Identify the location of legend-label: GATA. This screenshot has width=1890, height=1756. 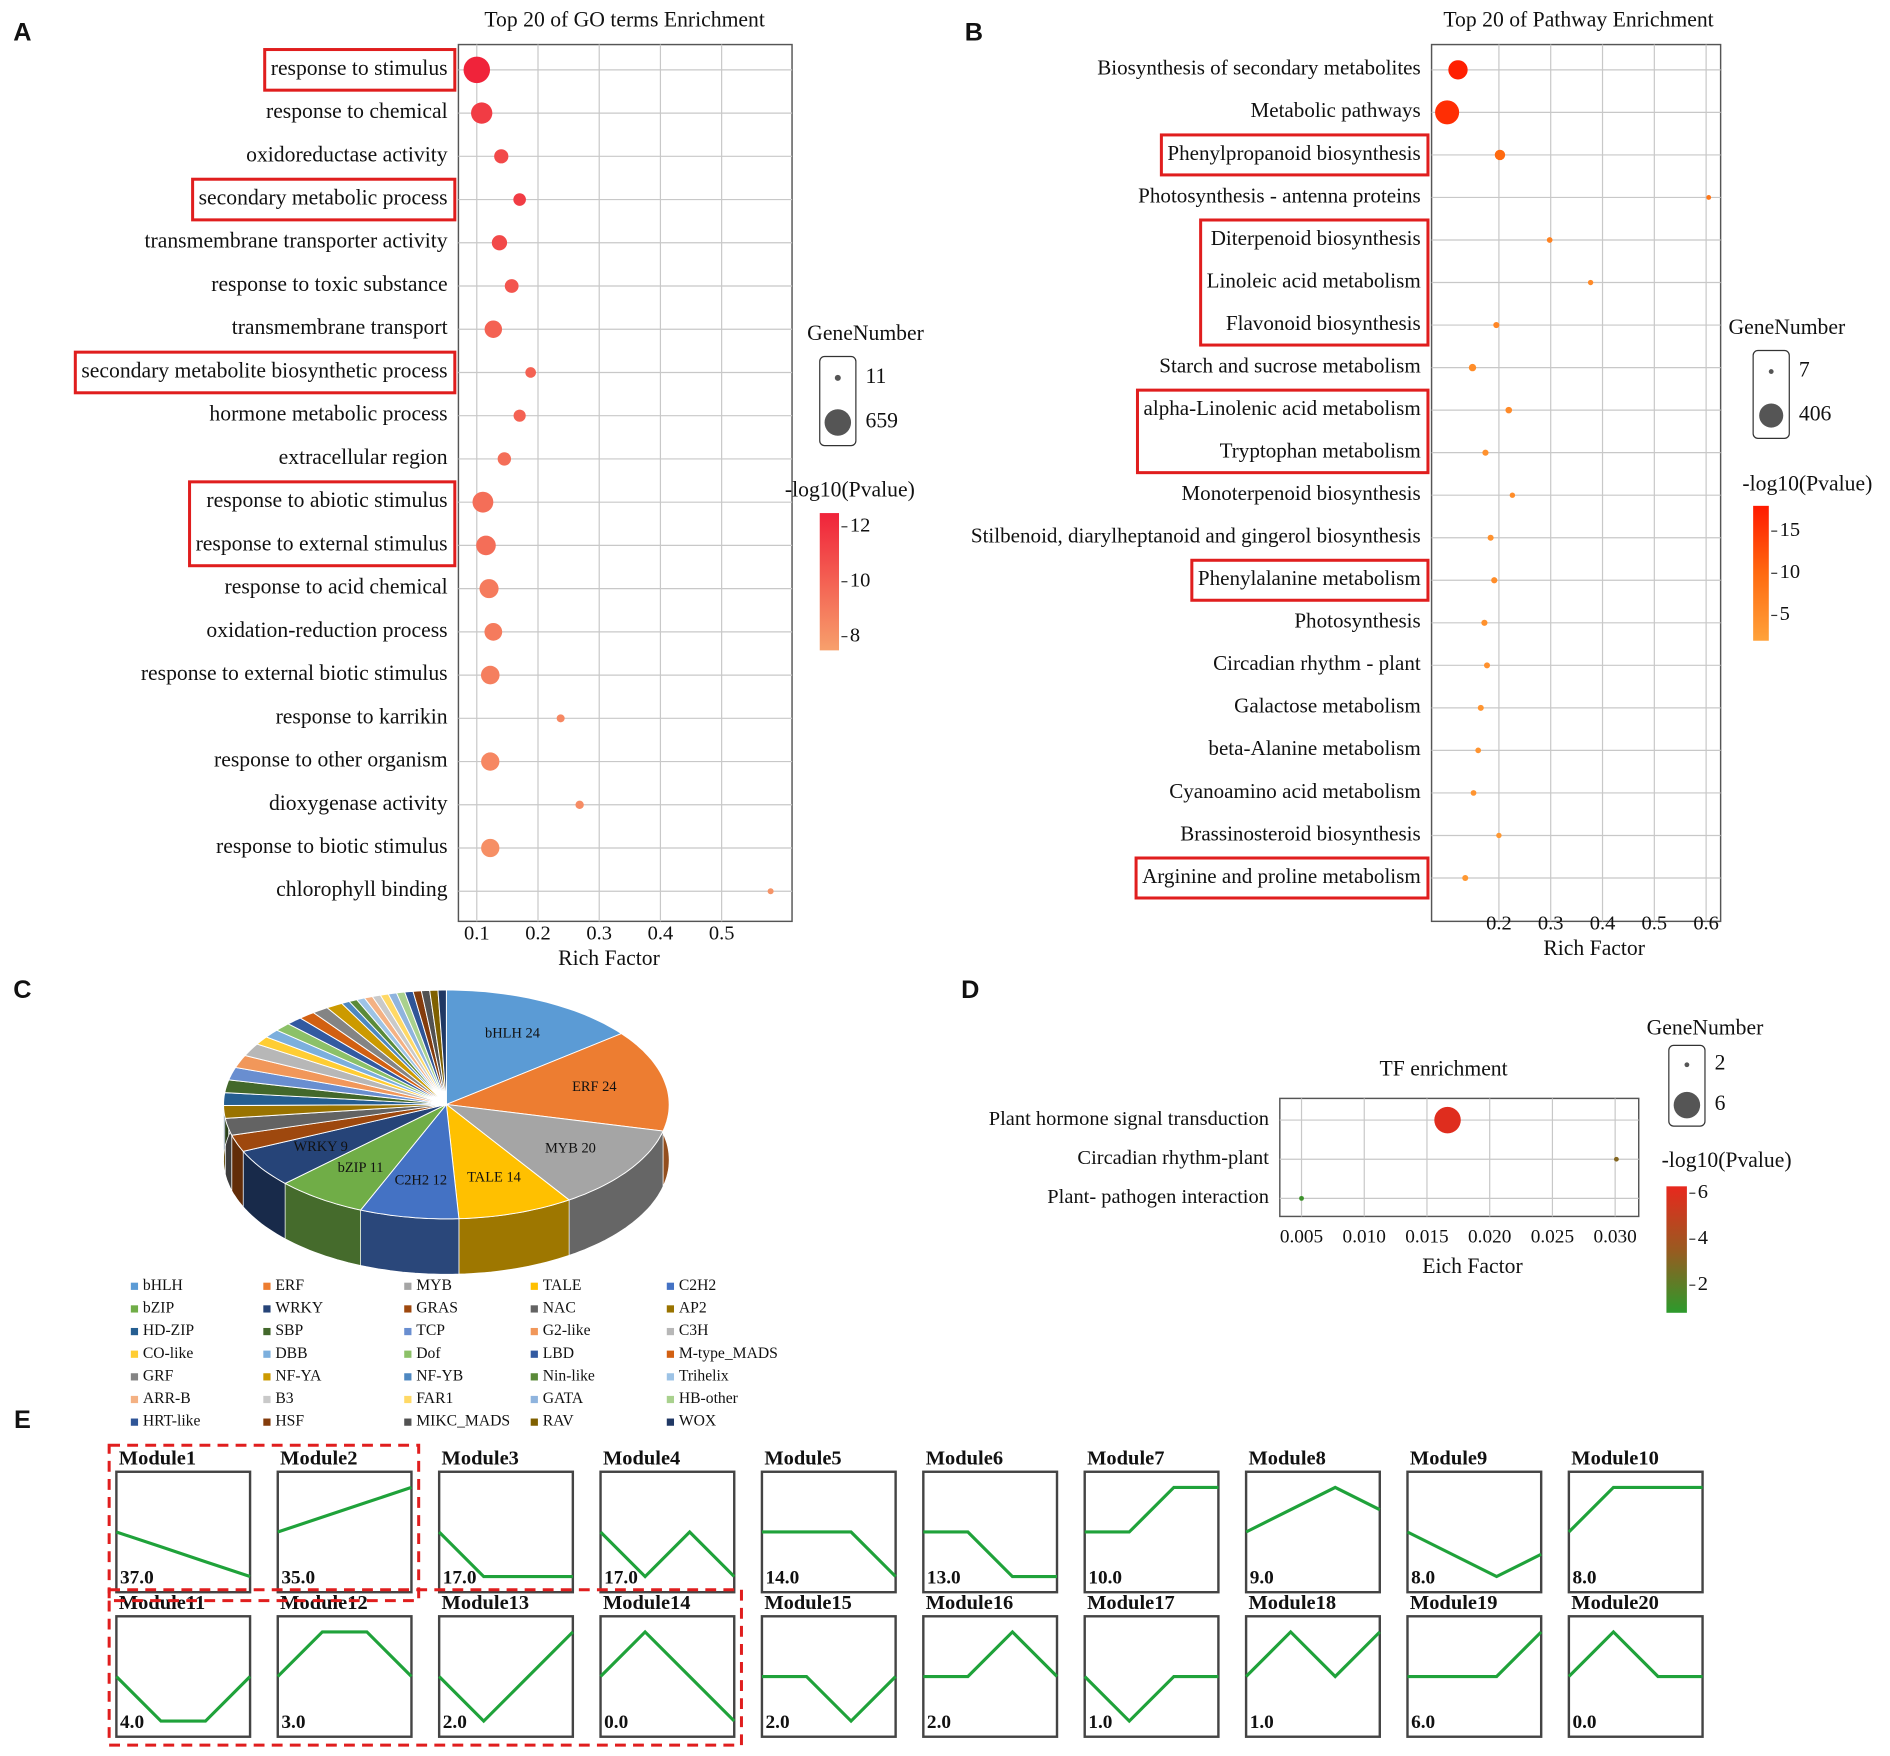
(563, 1398).